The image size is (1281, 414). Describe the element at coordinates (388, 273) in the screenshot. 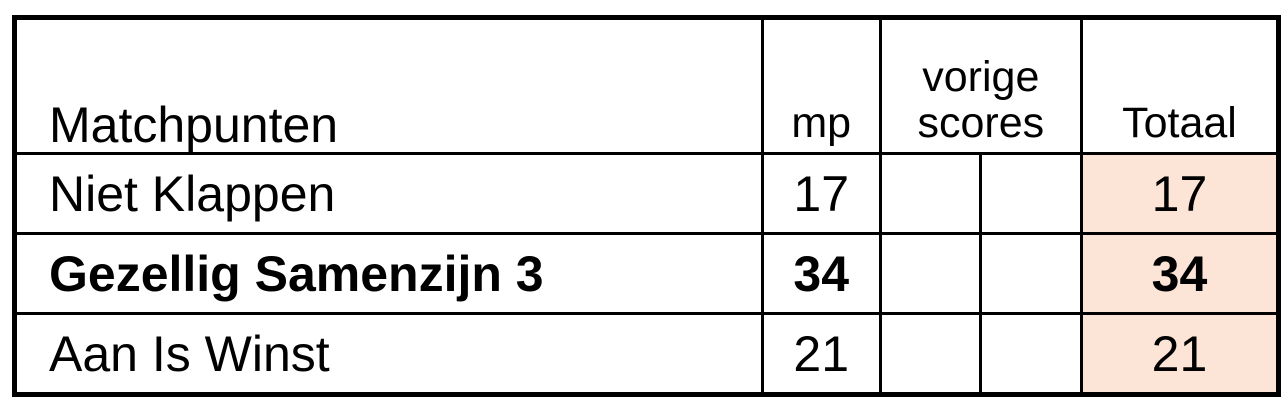

I see `team-name: Gezellig Samenzijn 3` at that location.